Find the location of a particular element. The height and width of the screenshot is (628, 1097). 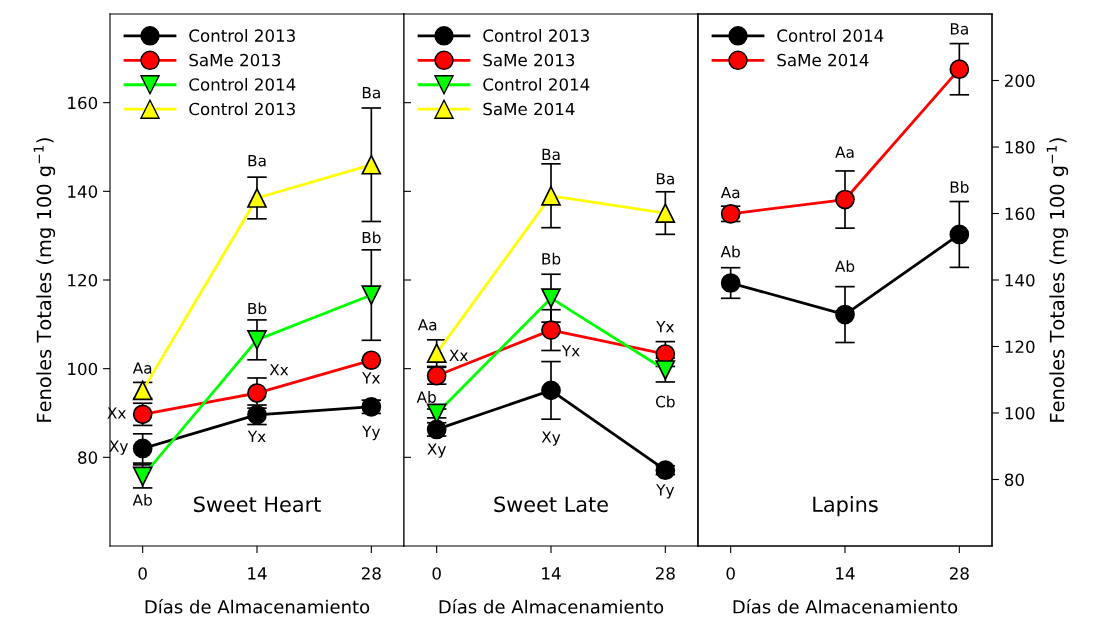

y2-tick-label: 120 is located at coordinates (1020, 347).